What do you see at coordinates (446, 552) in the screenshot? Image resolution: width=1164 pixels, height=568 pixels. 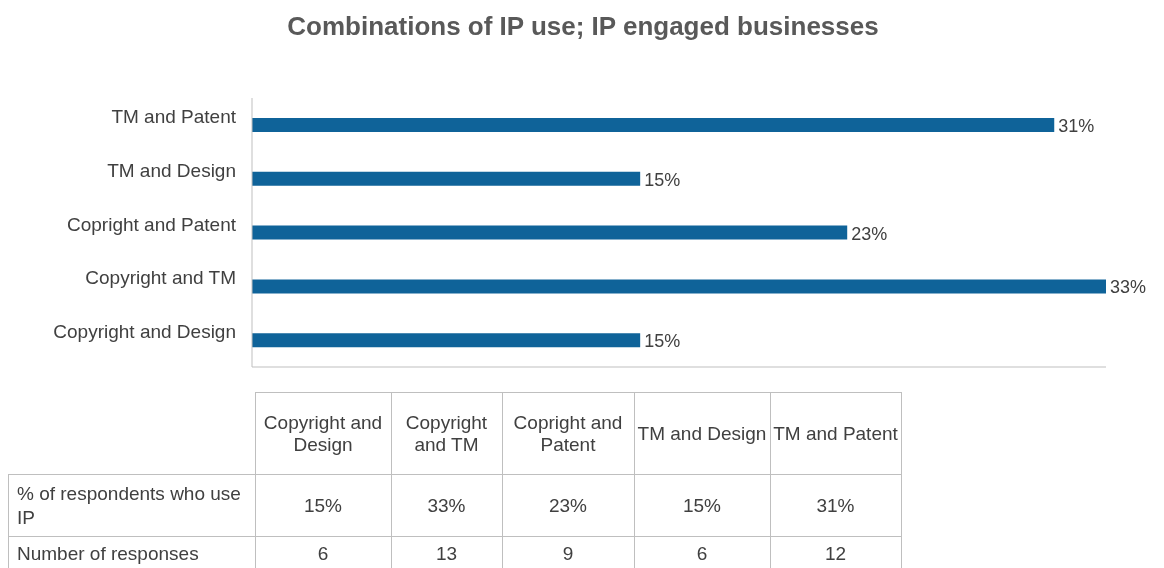 I see `text: 13` at bounding box center [446, 552].